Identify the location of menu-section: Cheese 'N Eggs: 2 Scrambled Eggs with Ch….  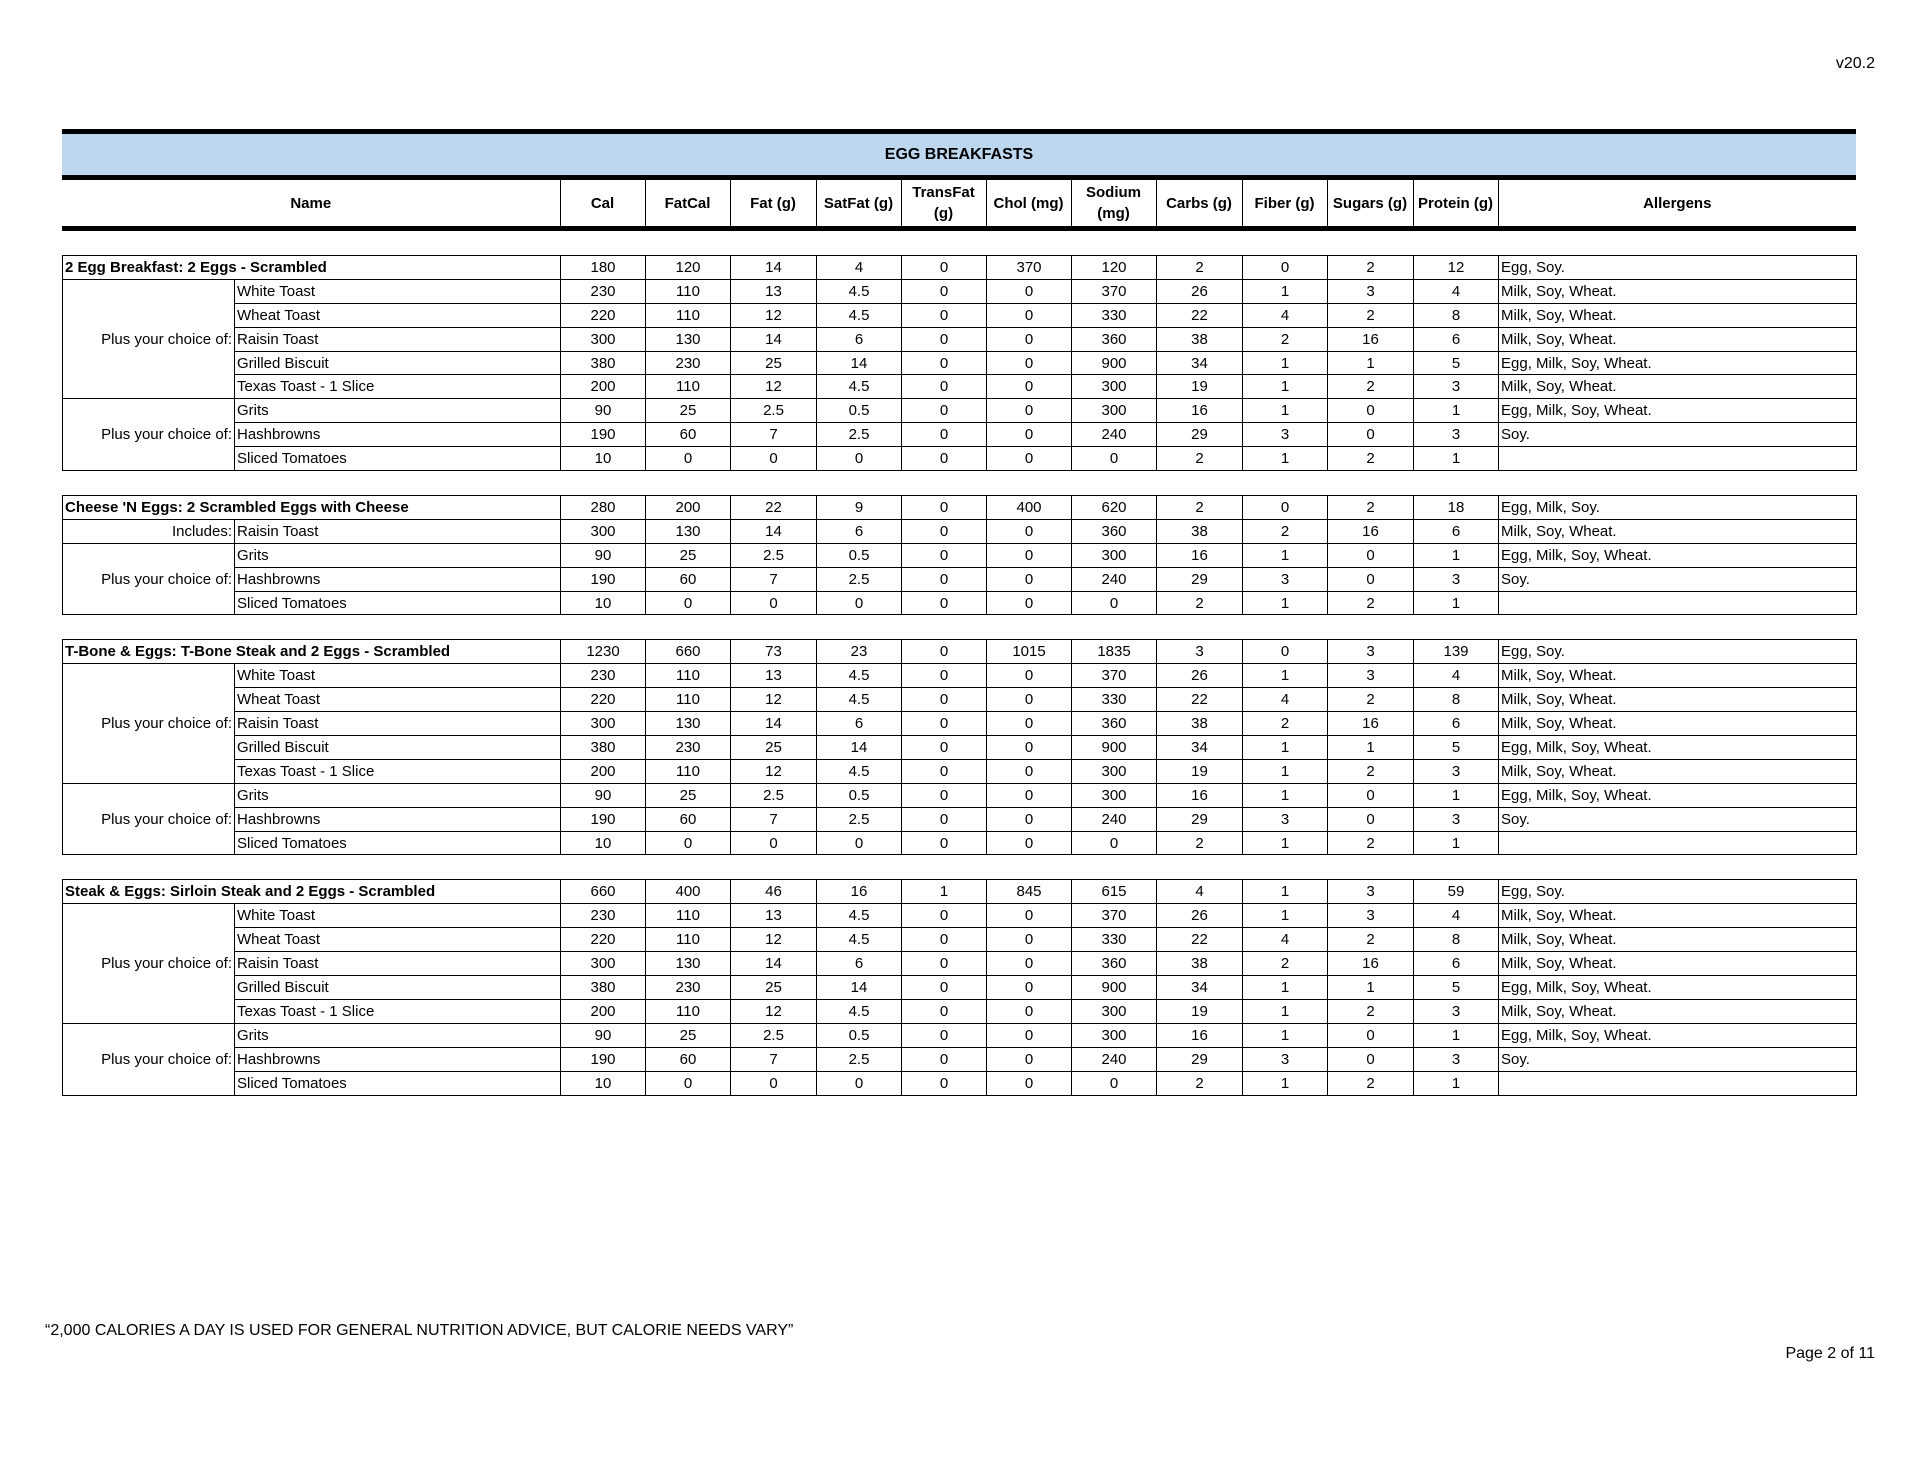
(959, 555).